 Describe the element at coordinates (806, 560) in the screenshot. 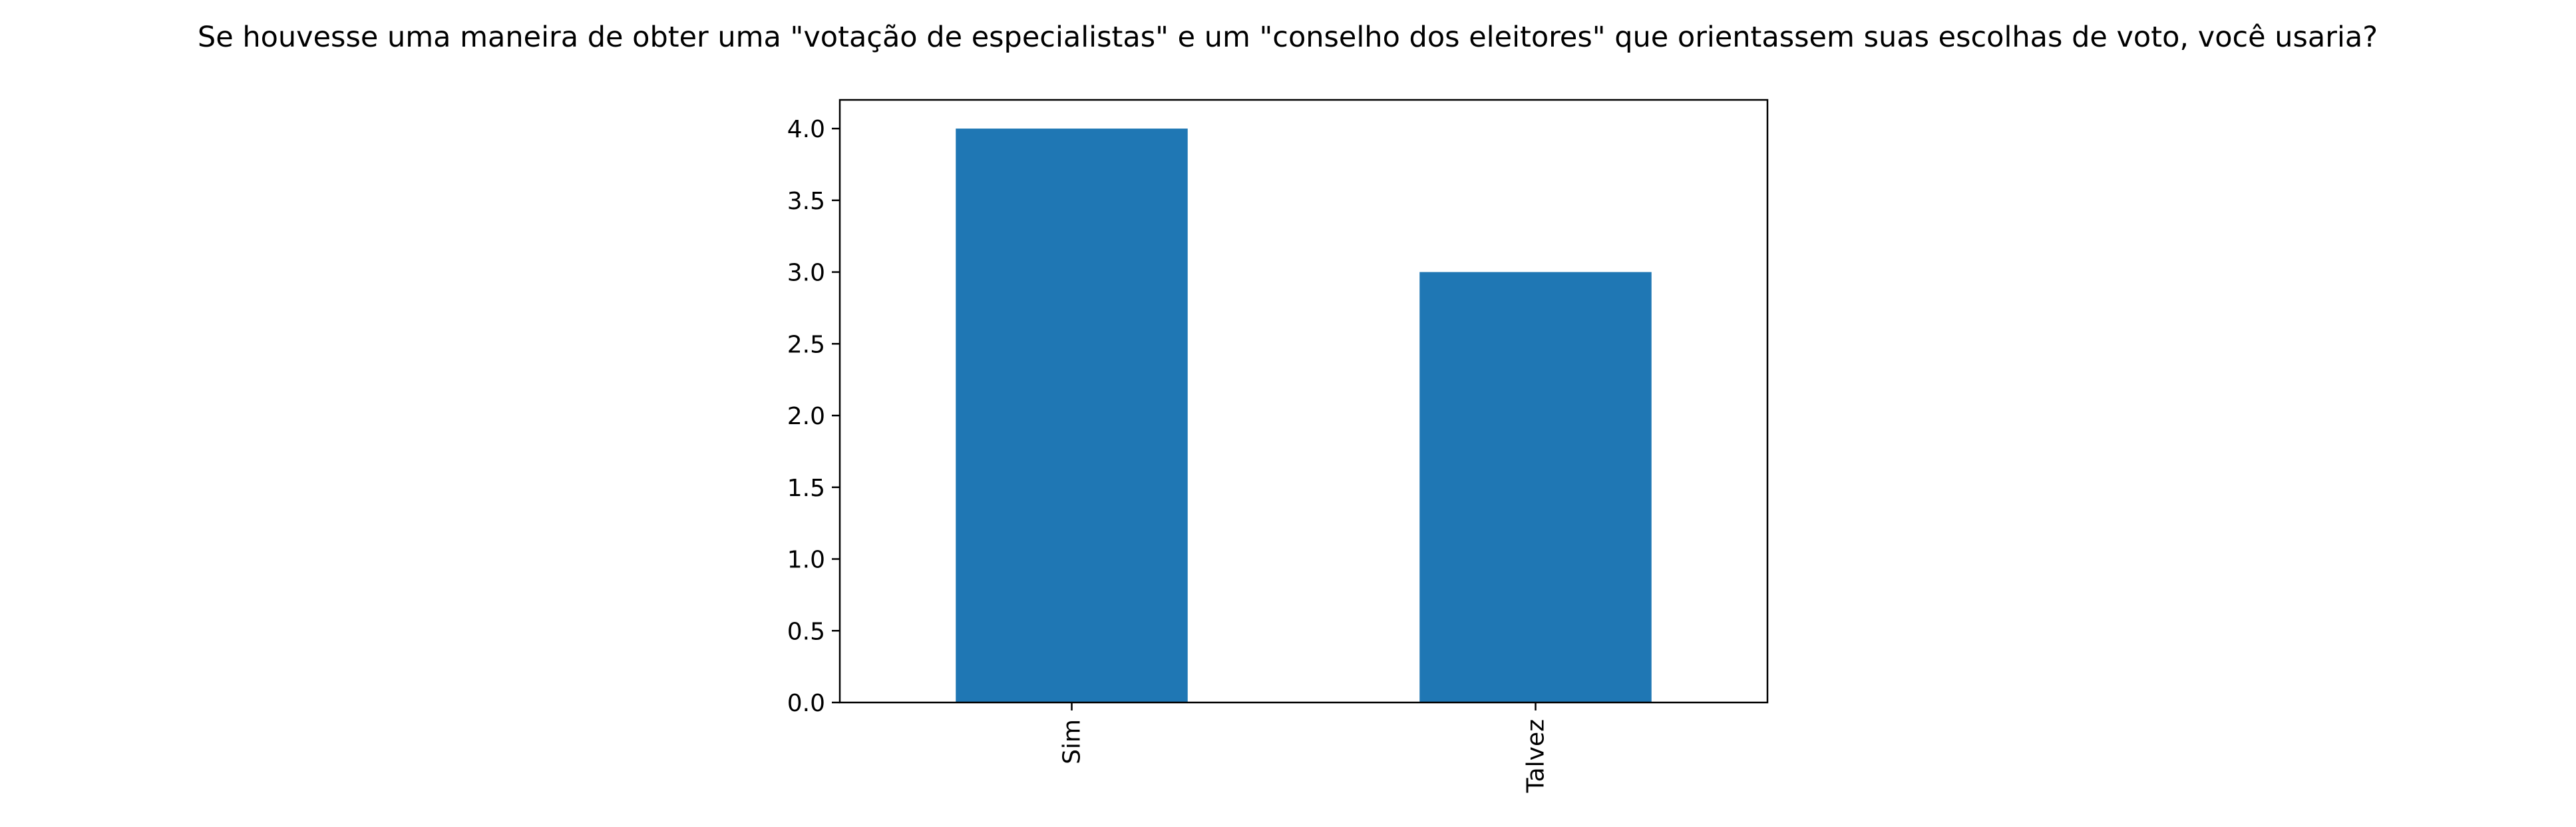

I see `y-tick-label: 1.0` at that location.